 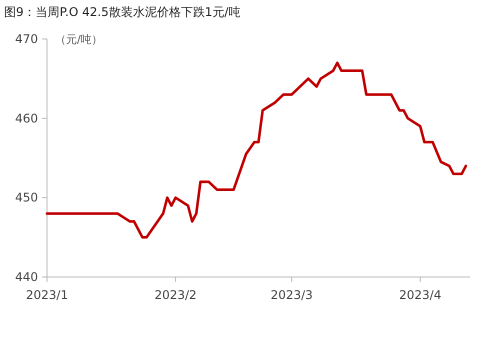 What do you see at coordinates (26, 118) in the screenshot?
I see `y-tick-label: 460` at bounding box center [26, 118].